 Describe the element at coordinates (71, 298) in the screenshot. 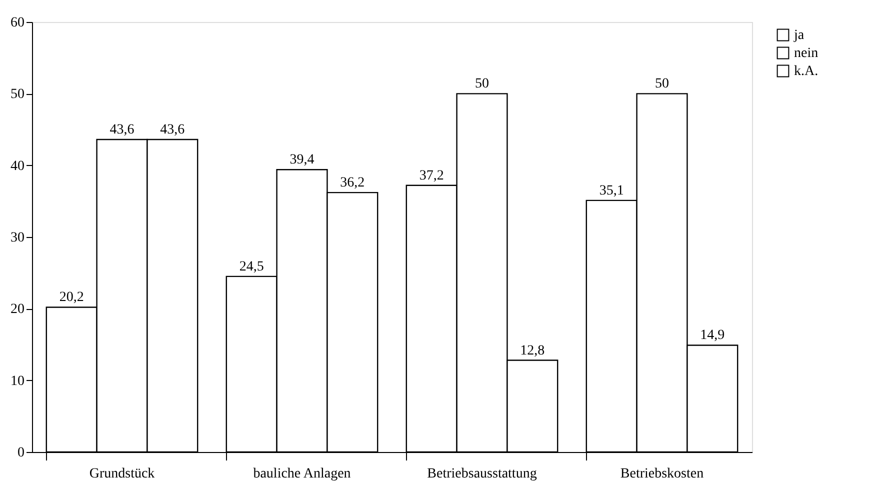

I see `data-label: 20,2` at that location.